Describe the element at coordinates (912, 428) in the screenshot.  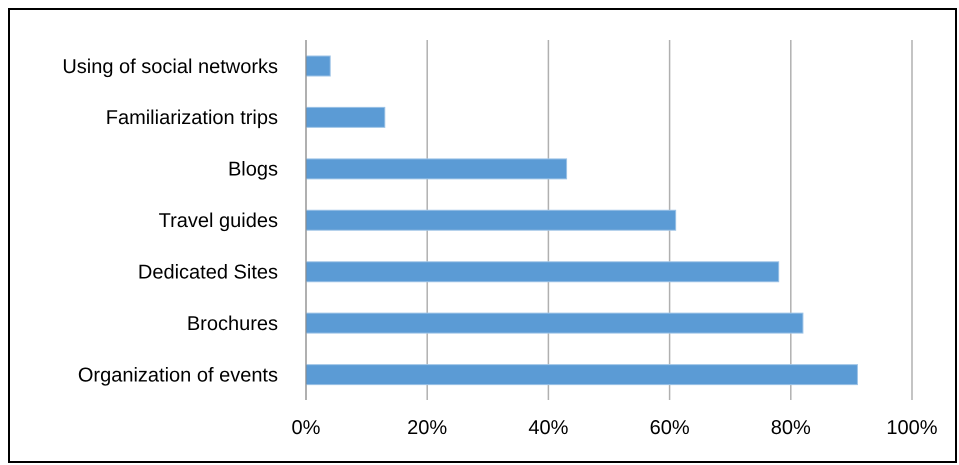
I see `x-tick-label: 100%` at that location.